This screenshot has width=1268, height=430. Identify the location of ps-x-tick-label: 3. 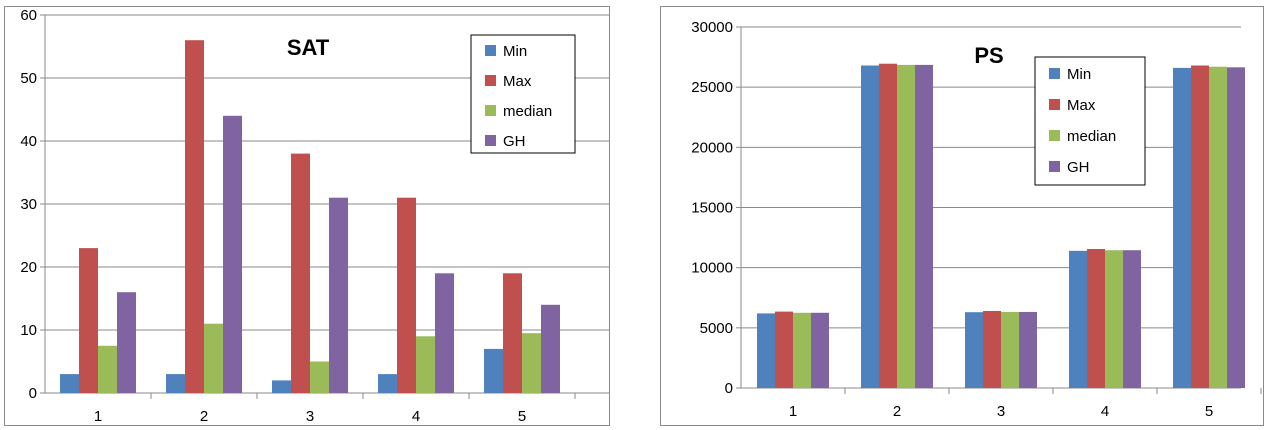
(1001, 411).